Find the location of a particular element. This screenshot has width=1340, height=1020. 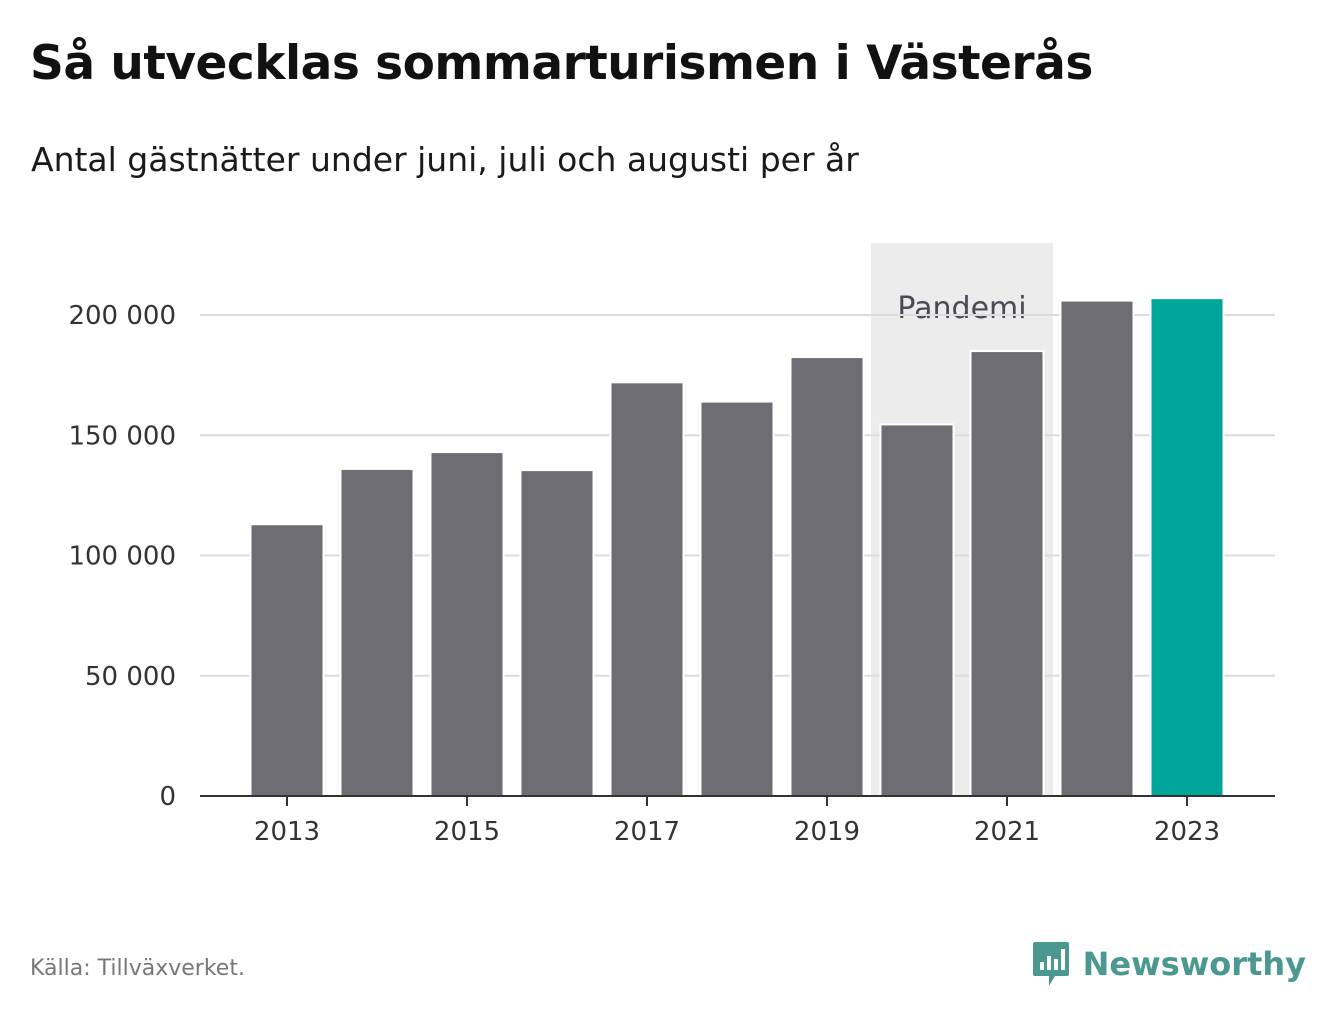

source-note: Källa: Tillväxverket. is located at coordinates (137, 968).